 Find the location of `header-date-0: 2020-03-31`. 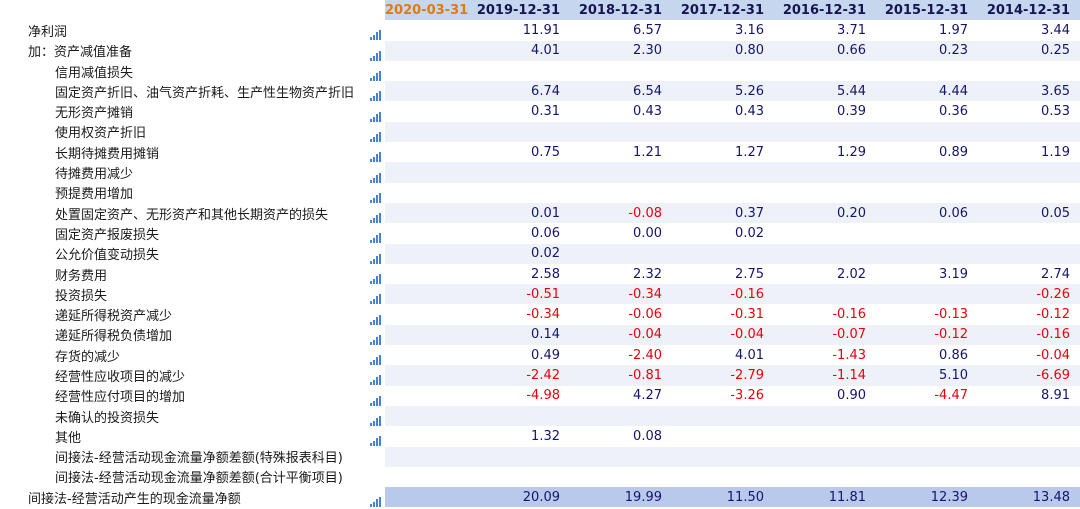

header-date-0: 2020-03-31 is located at coordinates (426, 10).